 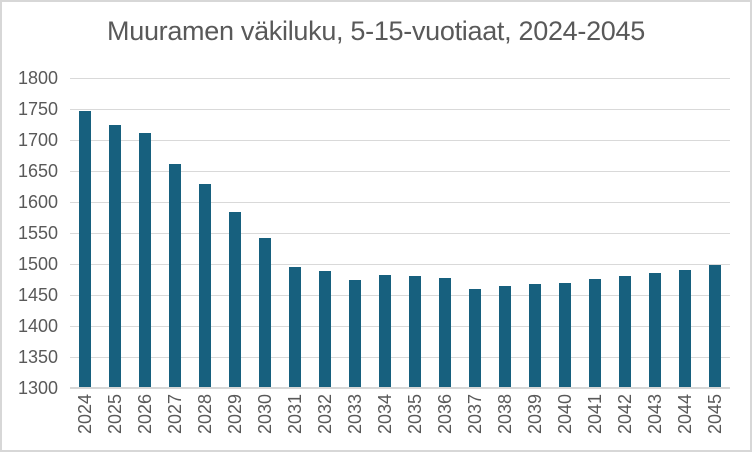 What do you see at coordinates (445, 332) in the screenshot?
I see `bar-2036` at bounding box center [445, 332].